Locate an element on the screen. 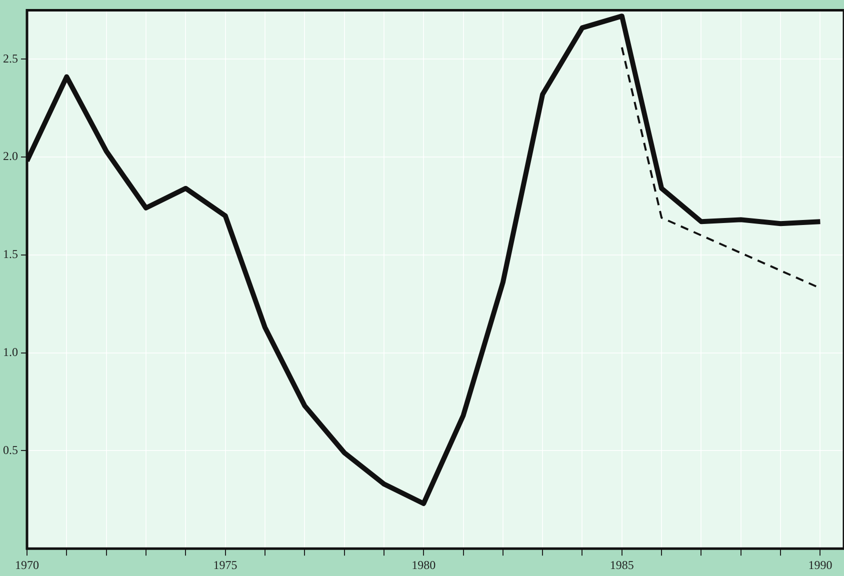 This screenshot has width=844, height=576. y-tick-label: 1.0 is located at coordinates (10, 351).